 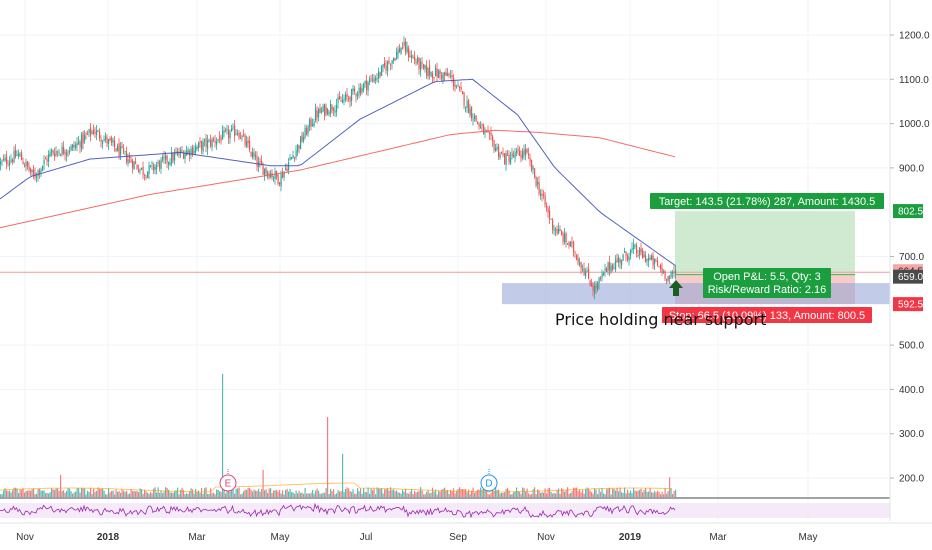 What do you see at coordinates (228, 480) in the screenshot?
I see `event-marker-e: E` at bounding box center [228, 480].